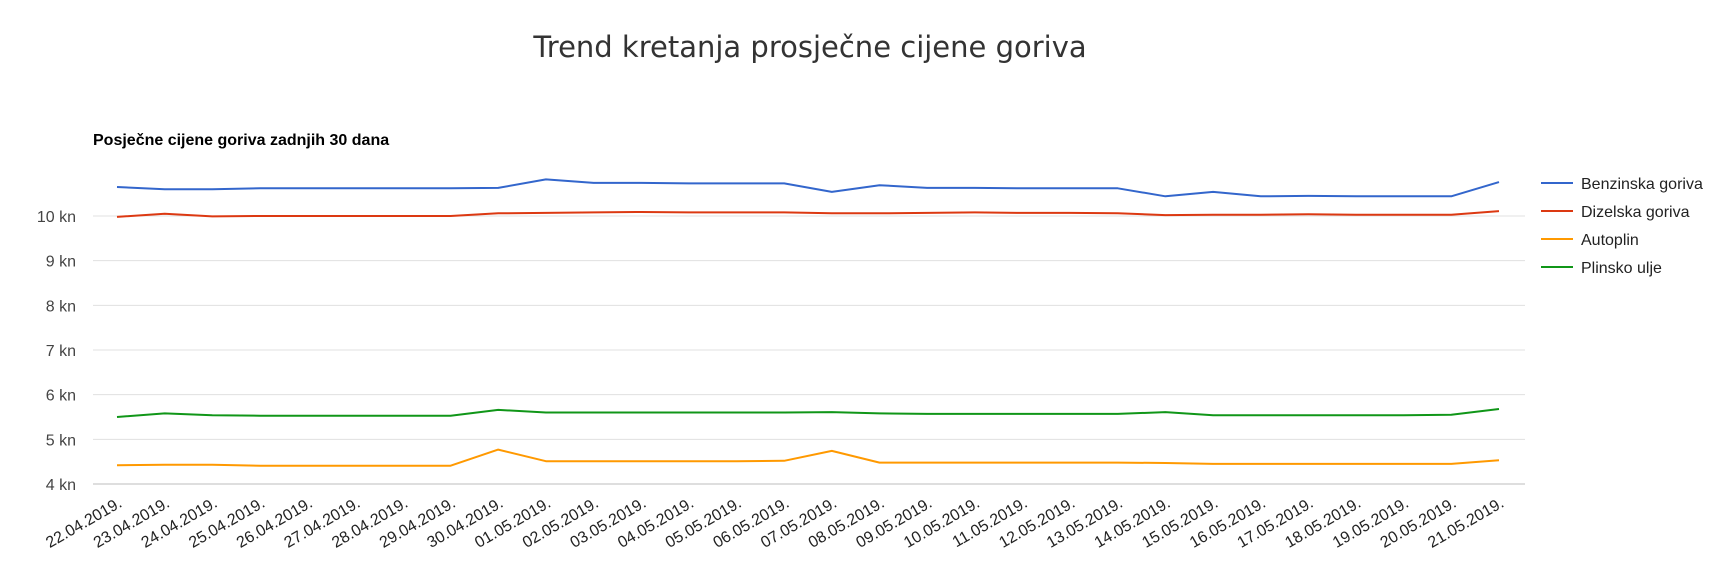 This screenshot has width=1733, height=578. Describe the element at coordinates (810, 47) in the screenshot. I see `page-title: Trend kretanja prosječne cijene goriva` at that location.